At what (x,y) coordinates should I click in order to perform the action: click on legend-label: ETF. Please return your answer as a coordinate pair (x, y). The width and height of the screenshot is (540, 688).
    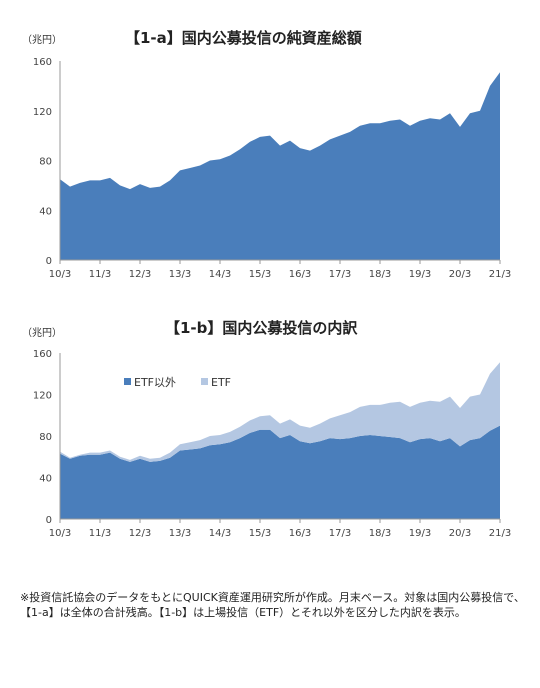
    Looking at the image, I should click on (221, 382).